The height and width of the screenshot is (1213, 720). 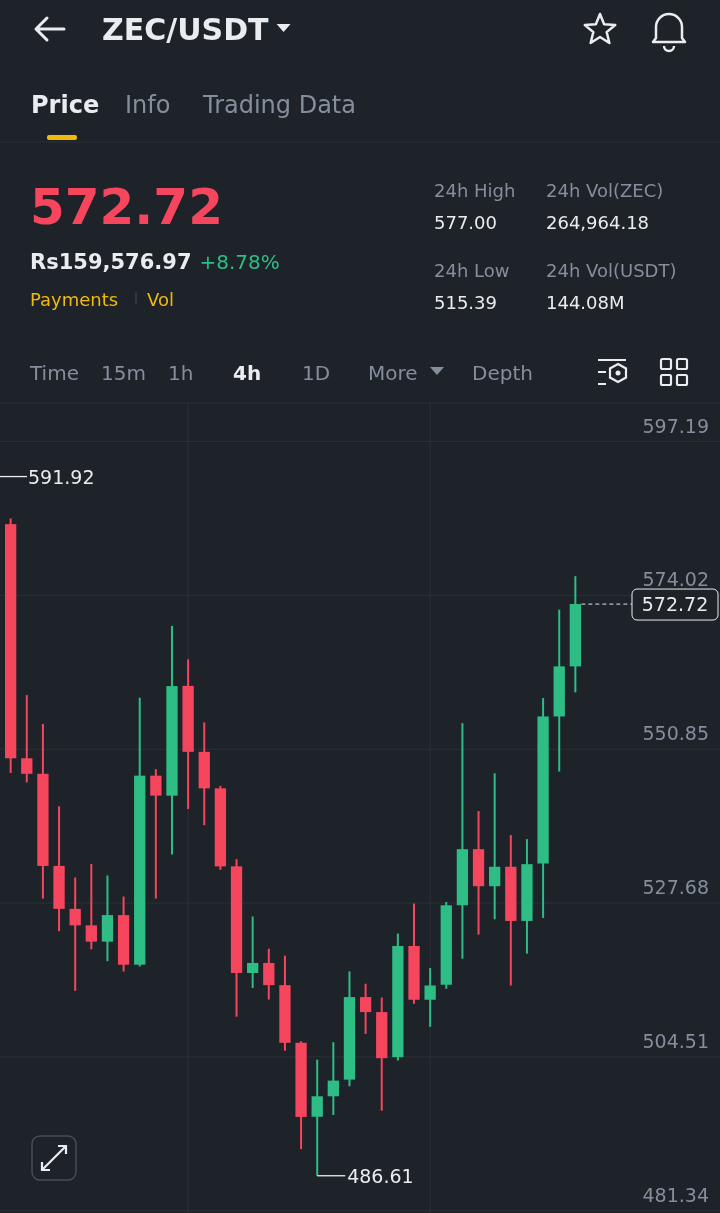 I want to click on text: Price, so click(x=65, y=105).